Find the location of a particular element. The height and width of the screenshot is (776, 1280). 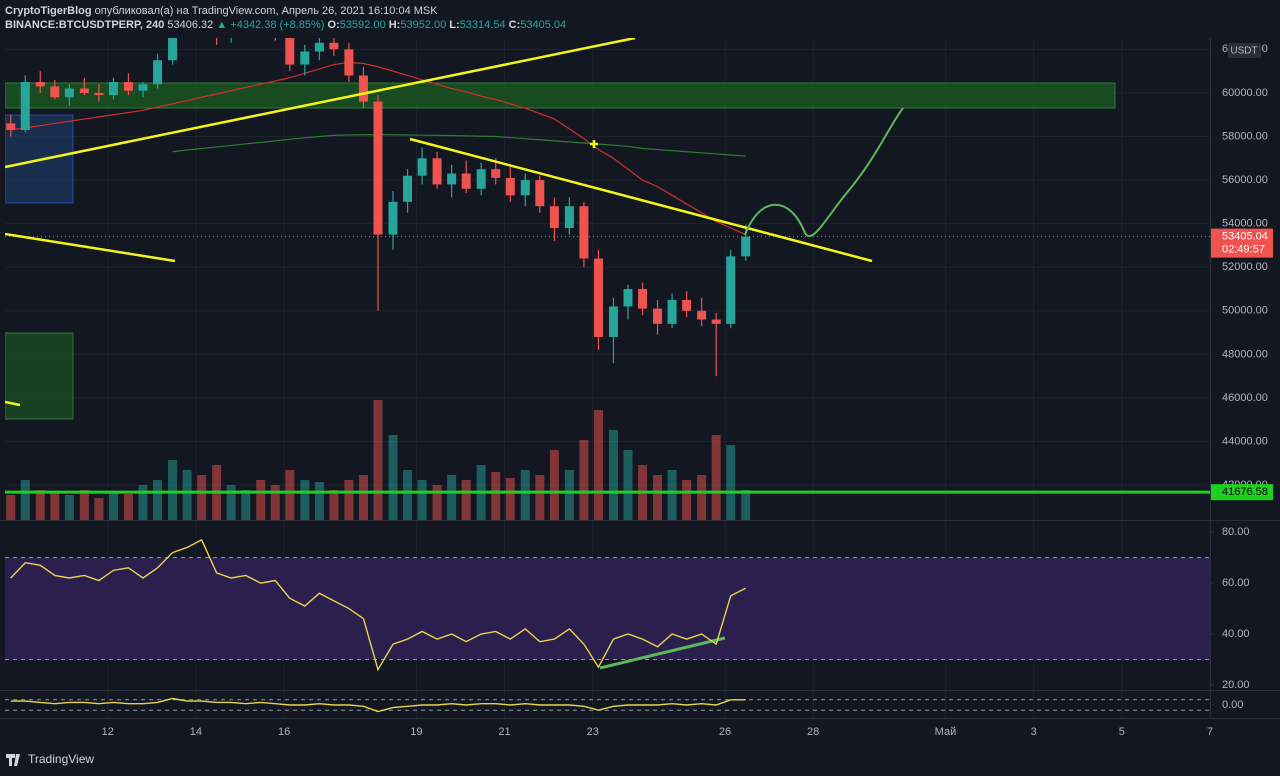

support-zone is located at coordinates (39, 376).